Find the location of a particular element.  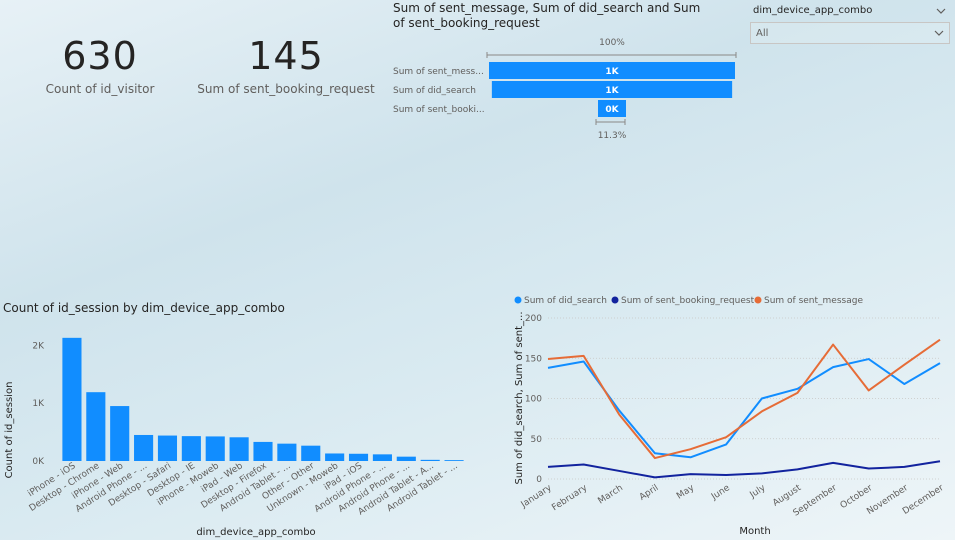

legend-label: Sum of sent_message is located at coordinates (813, 301).